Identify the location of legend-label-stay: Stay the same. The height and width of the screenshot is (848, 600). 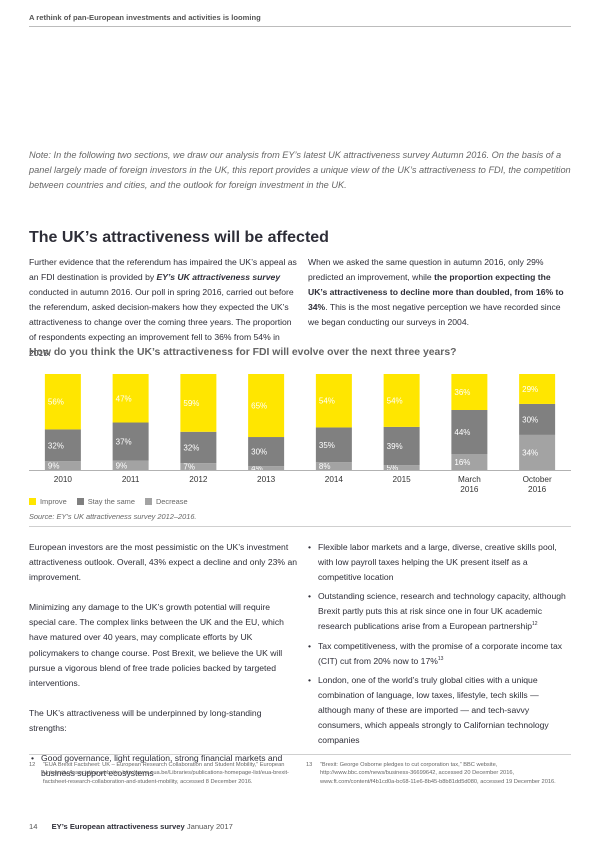
(111, 501).